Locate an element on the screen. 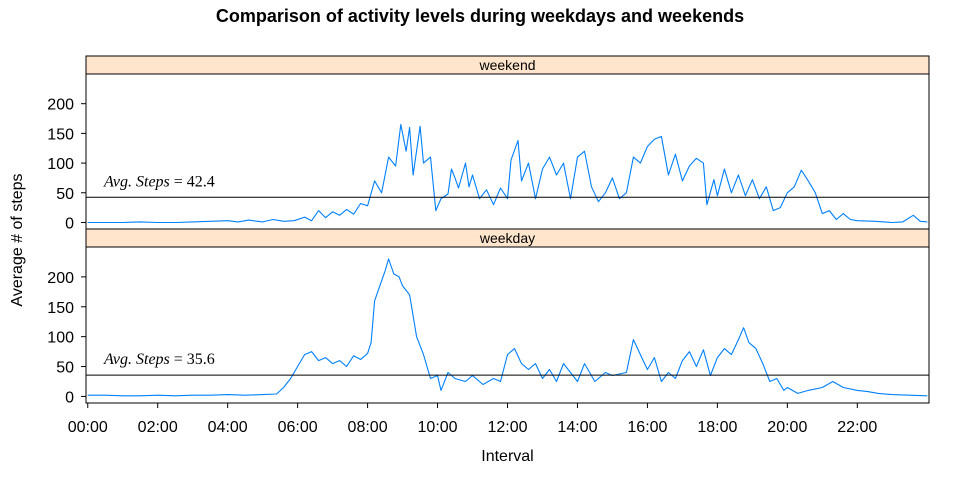 The height and width of the screenshot is (480, 960). x-tick-label: 12:00 is located at coordinates (507, 427).